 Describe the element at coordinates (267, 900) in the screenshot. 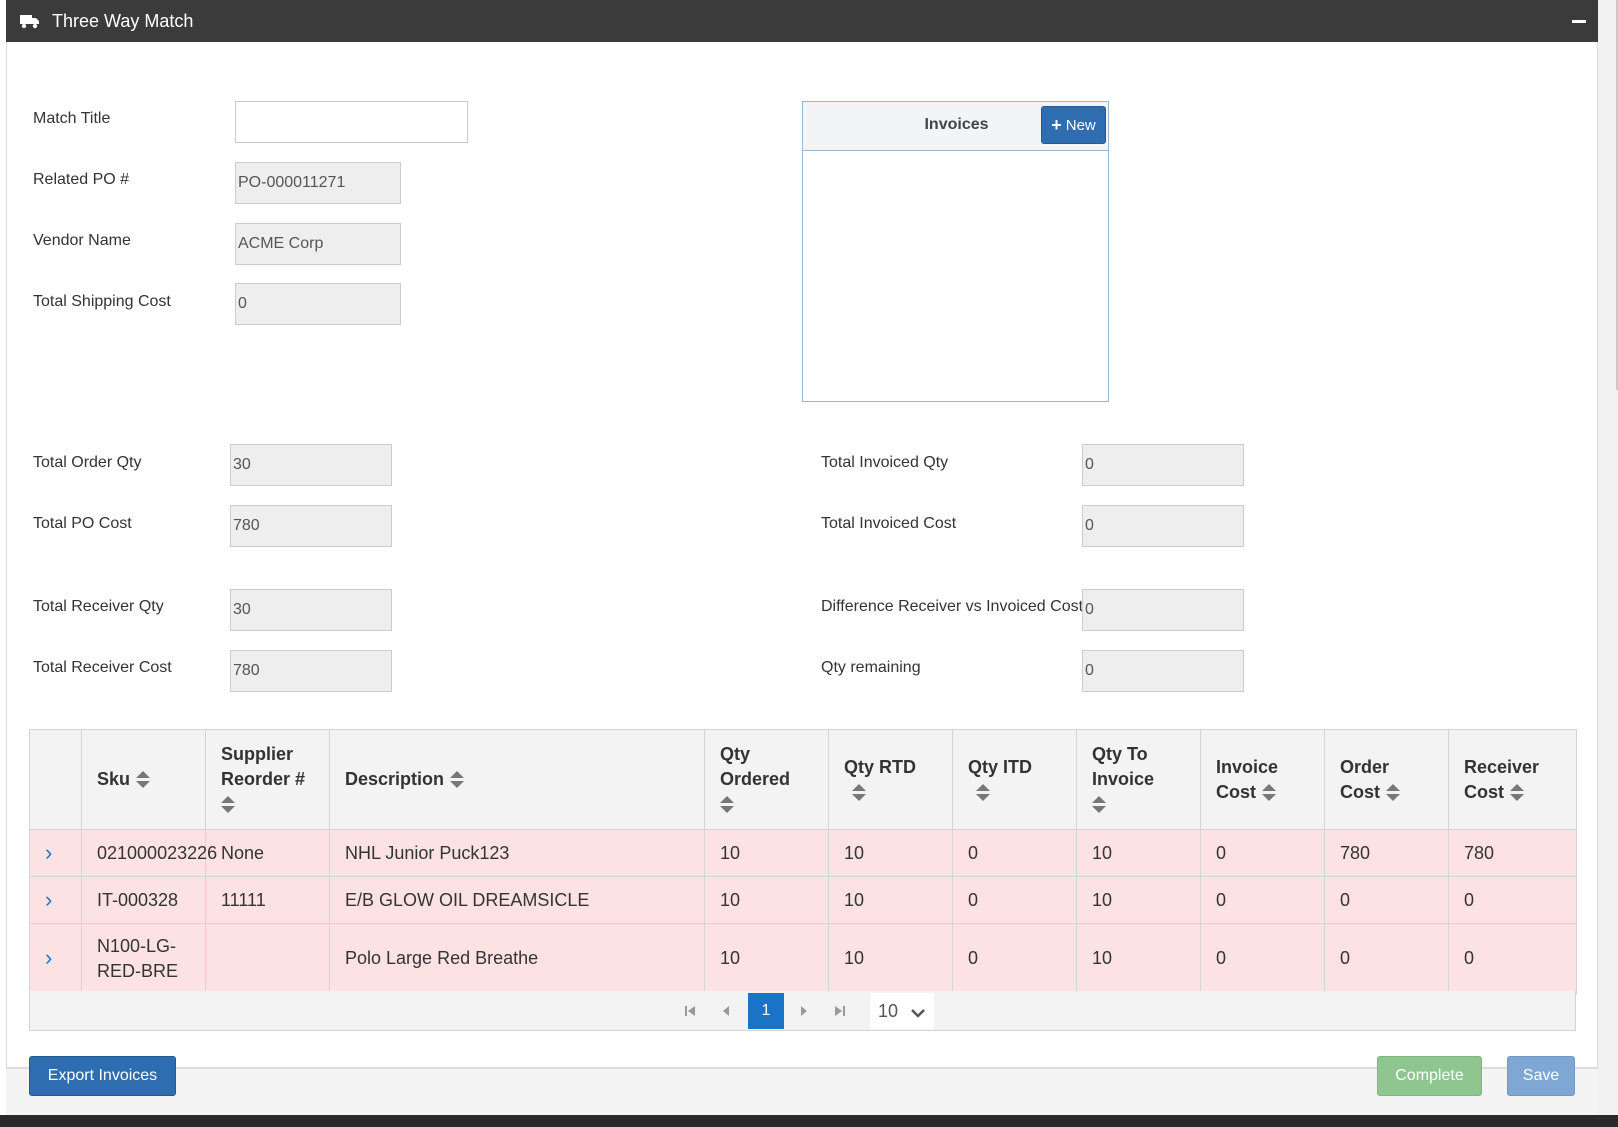

I see `supplier-reorder-cell: 11111` at that location.